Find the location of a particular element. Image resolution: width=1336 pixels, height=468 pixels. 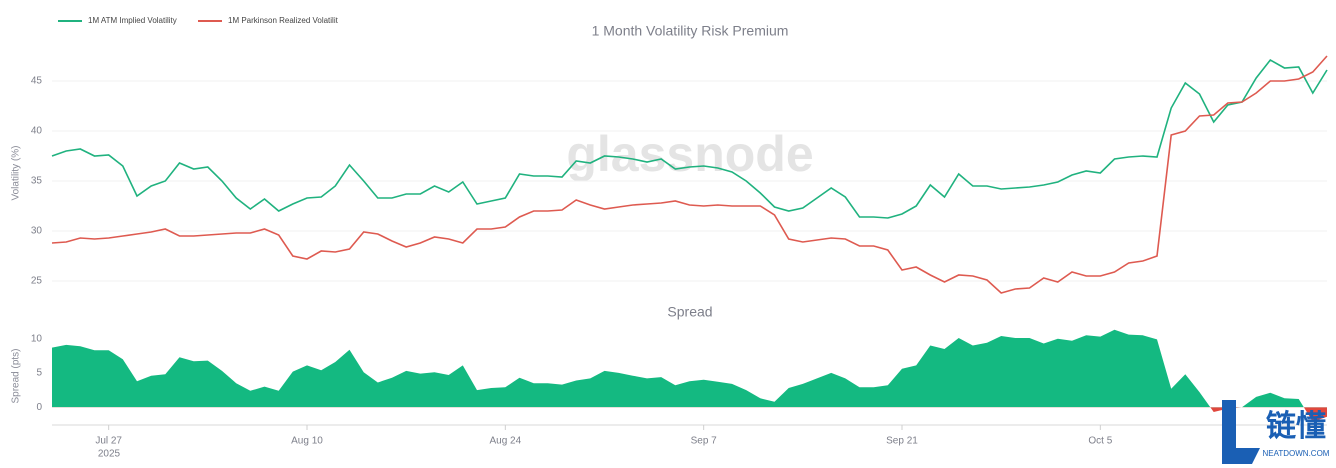

y-axis-title: Volatility (%) is located at coordinates (16, 172).